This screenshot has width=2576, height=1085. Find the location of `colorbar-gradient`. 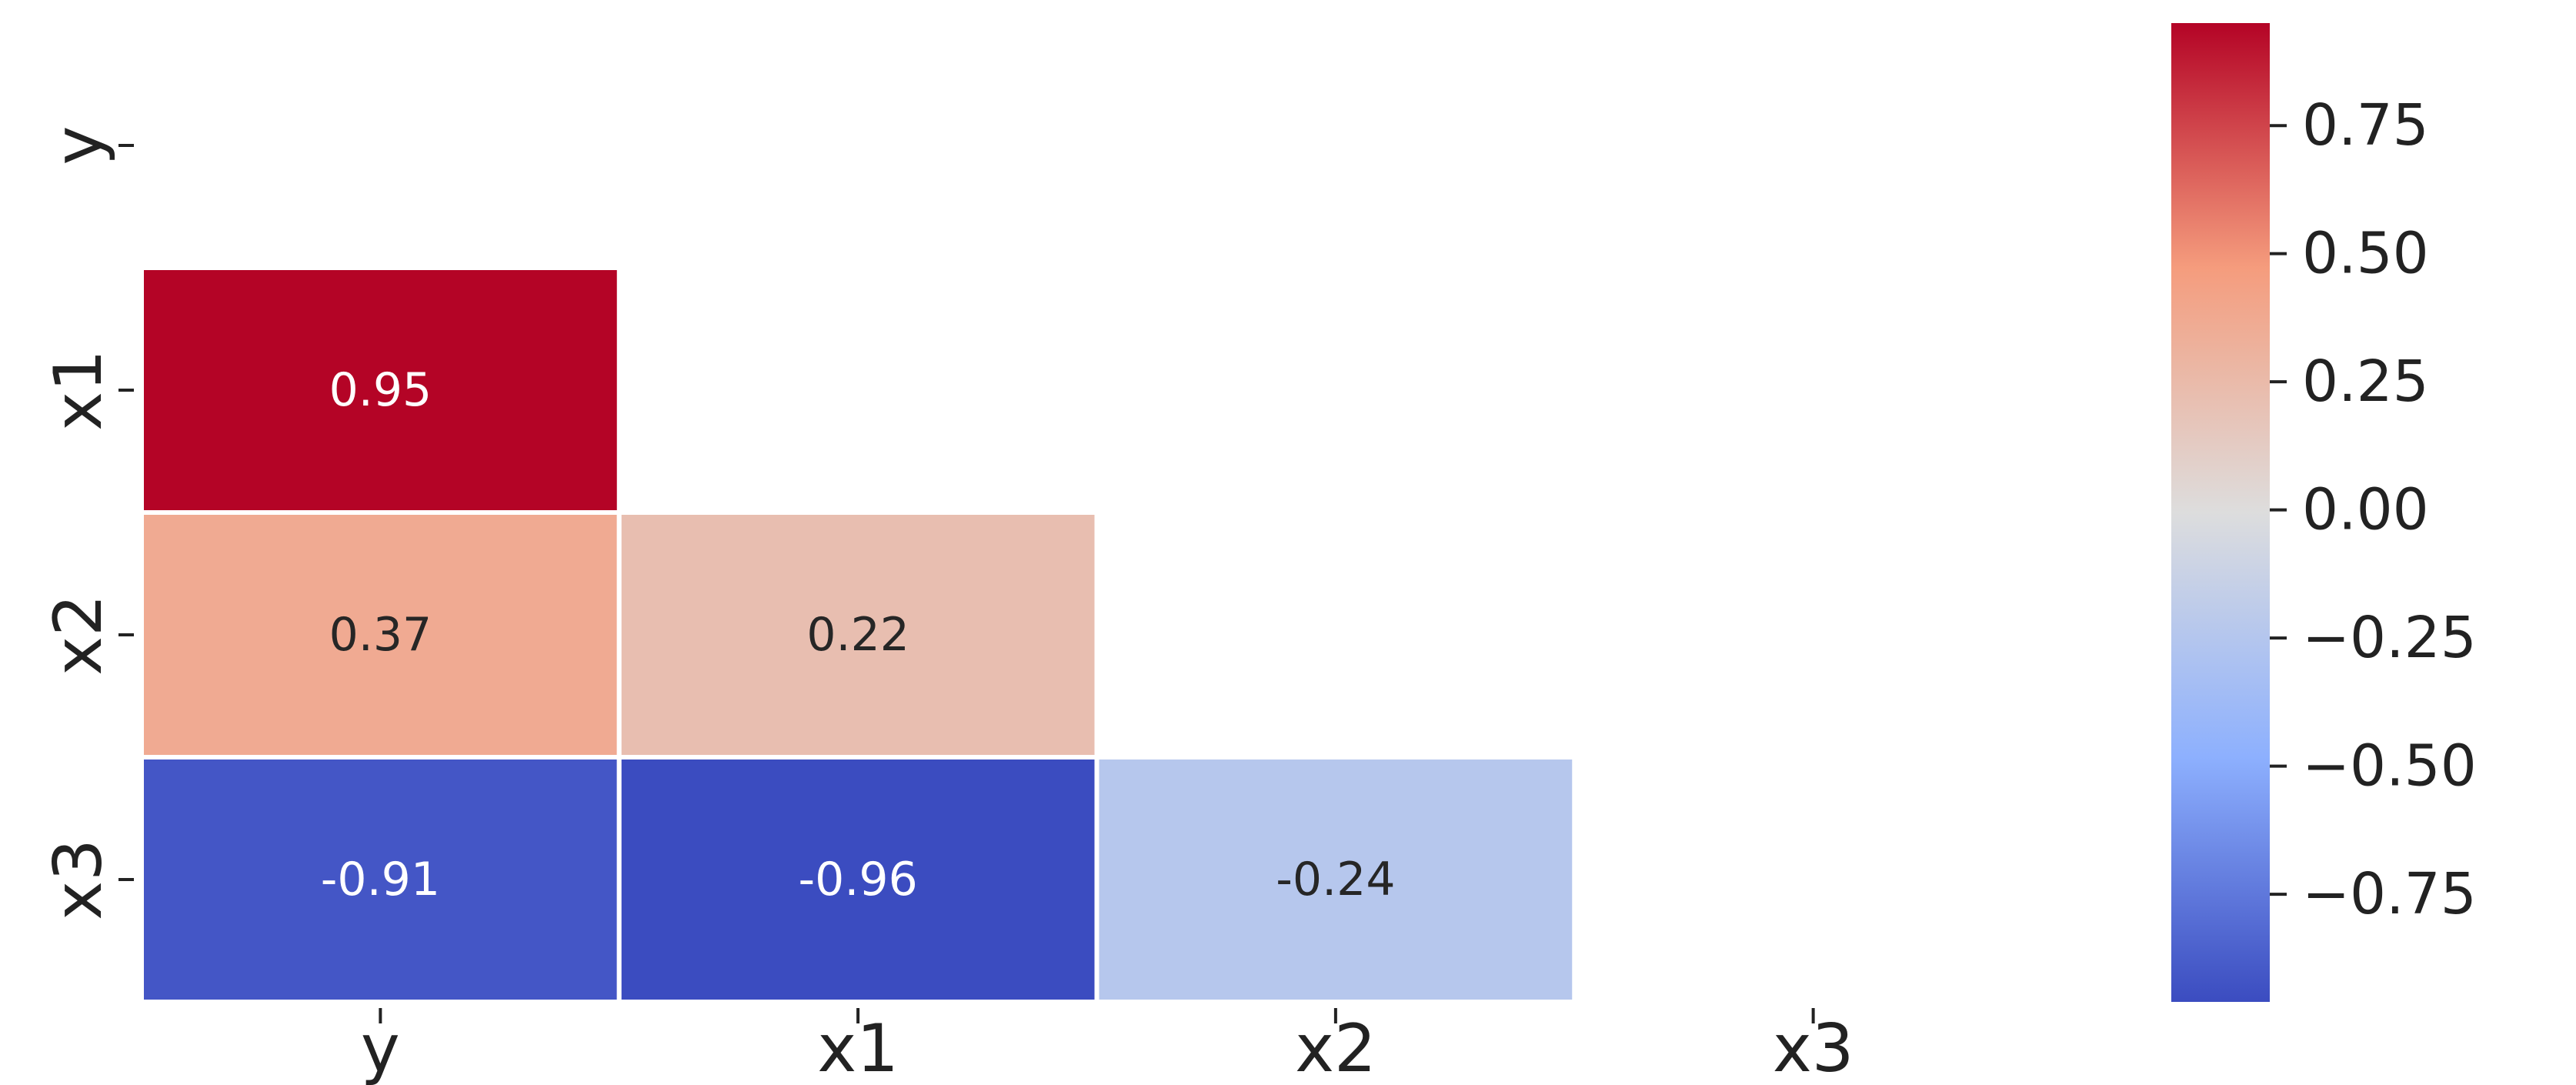

colorbar-gradient is located at coordinates (2220, 512).